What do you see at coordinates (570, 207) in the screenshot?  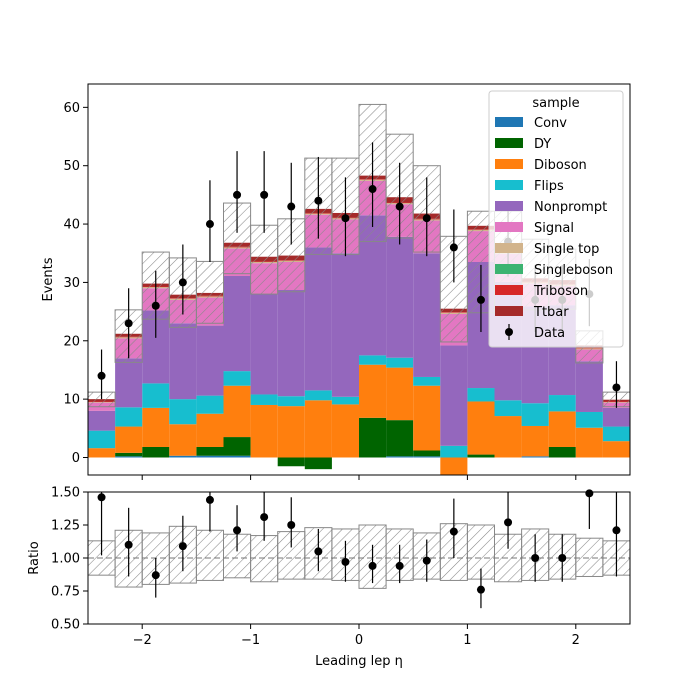 I see `legend-label: Nonprompt` at bounding box center [570, 207].